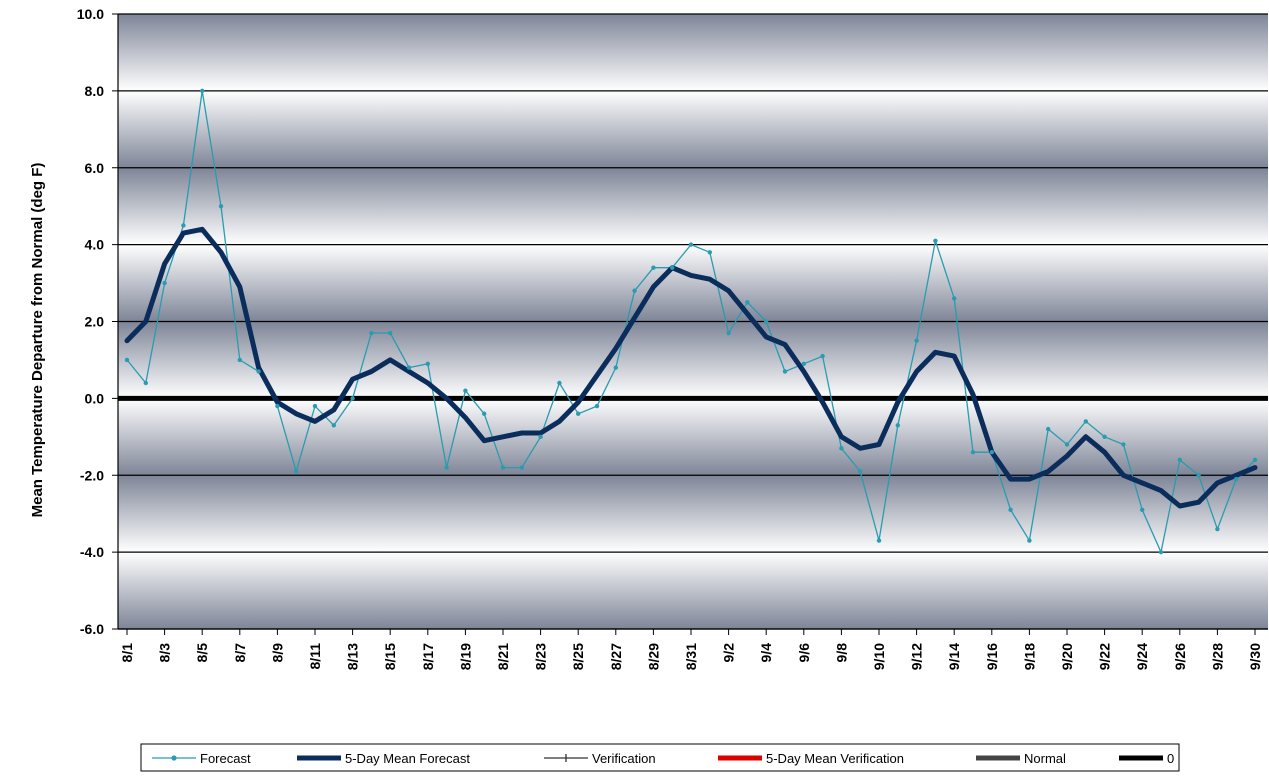  What do you see at coordinates (92, 629) in the screenshot?
I see `y-tick-label: -6.0` at bounding box center [92, 629].